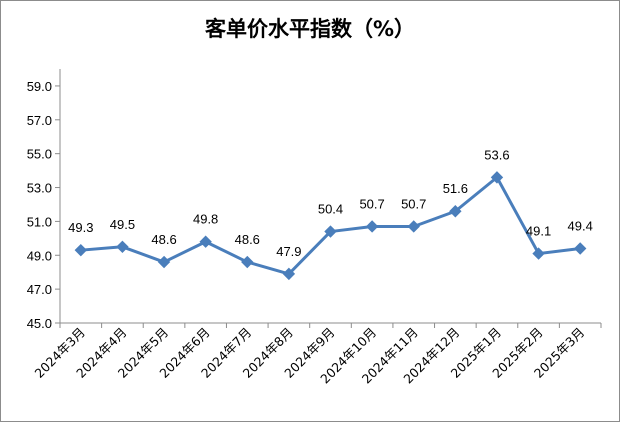  I want to click on chart-title: 客单价水平指数（%）, so click(310, 29).